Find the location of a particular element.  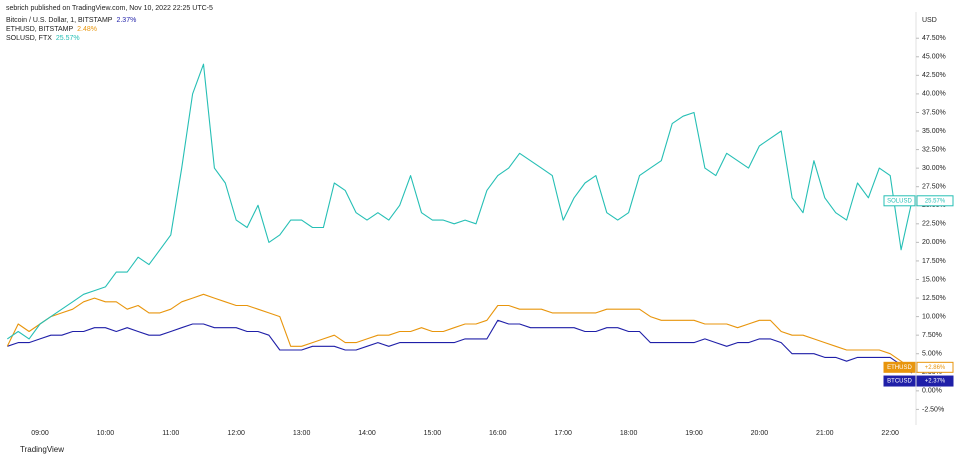

x-tick-label: 19:00 is located at coordinates (694, 433).